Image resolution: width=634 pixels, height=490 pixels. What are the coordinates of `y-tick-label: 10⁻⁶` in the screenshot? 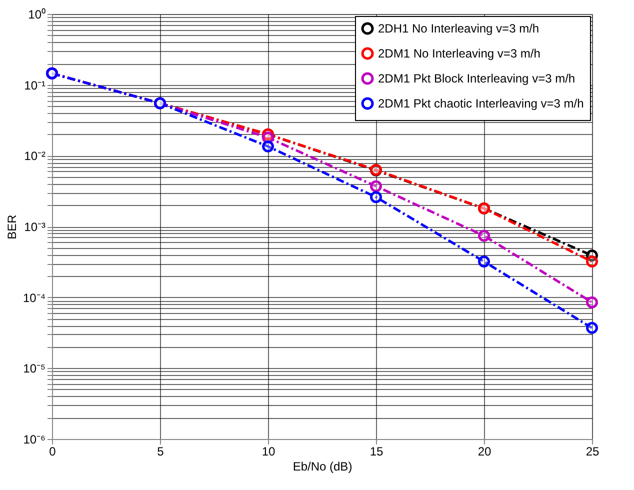 It's located at (34, 439).